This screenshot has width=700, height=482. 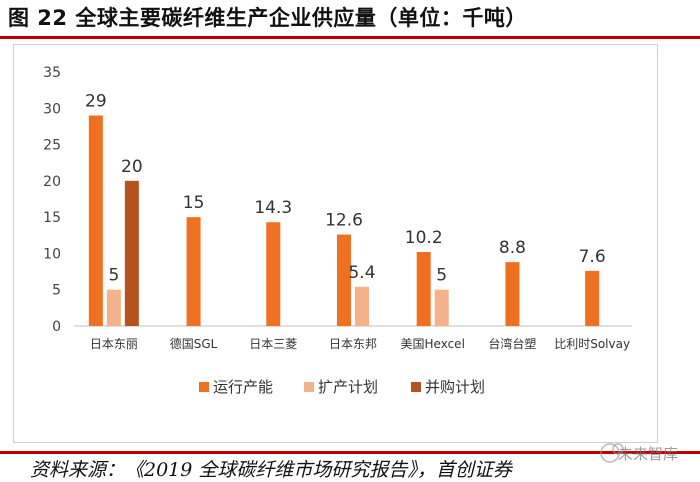 I want to click on watermark-logo, so click(x=612, y=453).